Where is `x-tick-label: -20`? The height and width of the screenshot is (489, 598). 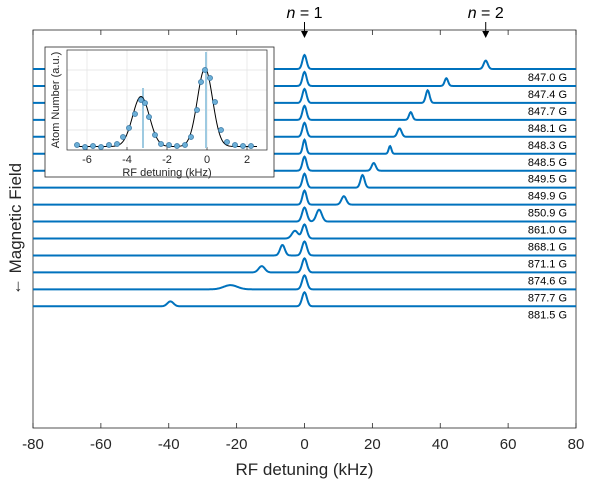
x-tick-label: -20 is located at coordinates (237, 444).